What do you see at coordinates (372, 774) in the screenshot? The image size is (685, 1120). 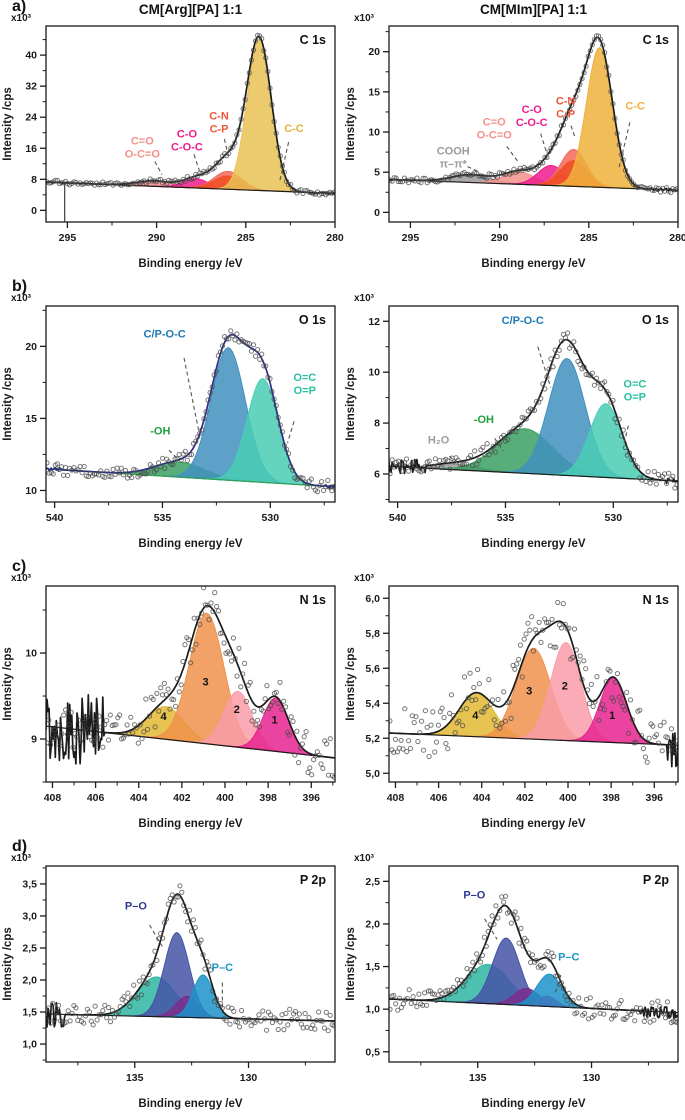 I see `svg-text: 5,0` at bounding box center [372, 774].